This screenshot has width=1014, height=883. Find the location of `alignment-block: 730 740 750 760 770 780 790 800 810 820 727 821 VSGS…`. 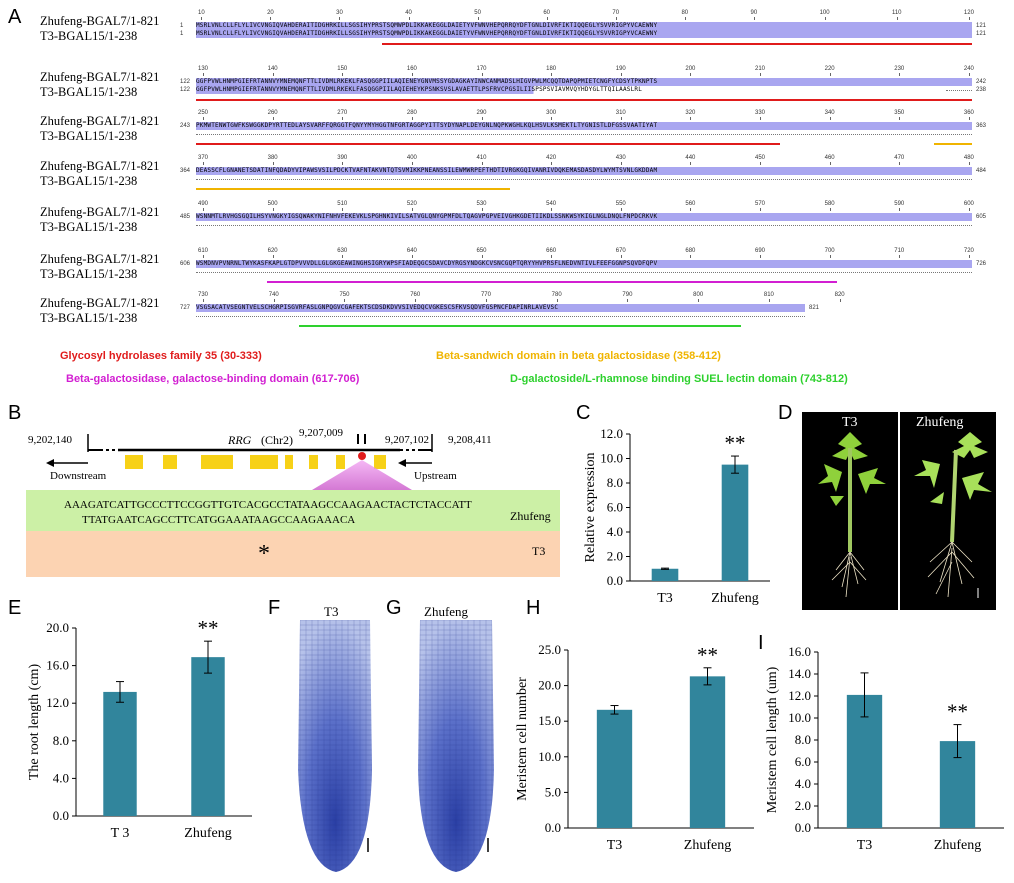

alignment-block: 730 740 750 760 770 780 790 800 810 820 727 821 VSGS… is located at coordinates (578, 309).